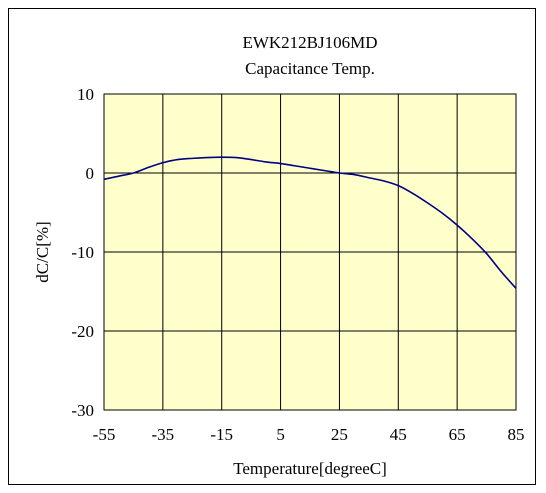 This screenshot has height=493, width=546. Describe the element at coordinates (339, 434) in the screenshot. I see `x-tick-label: 25` at that location.